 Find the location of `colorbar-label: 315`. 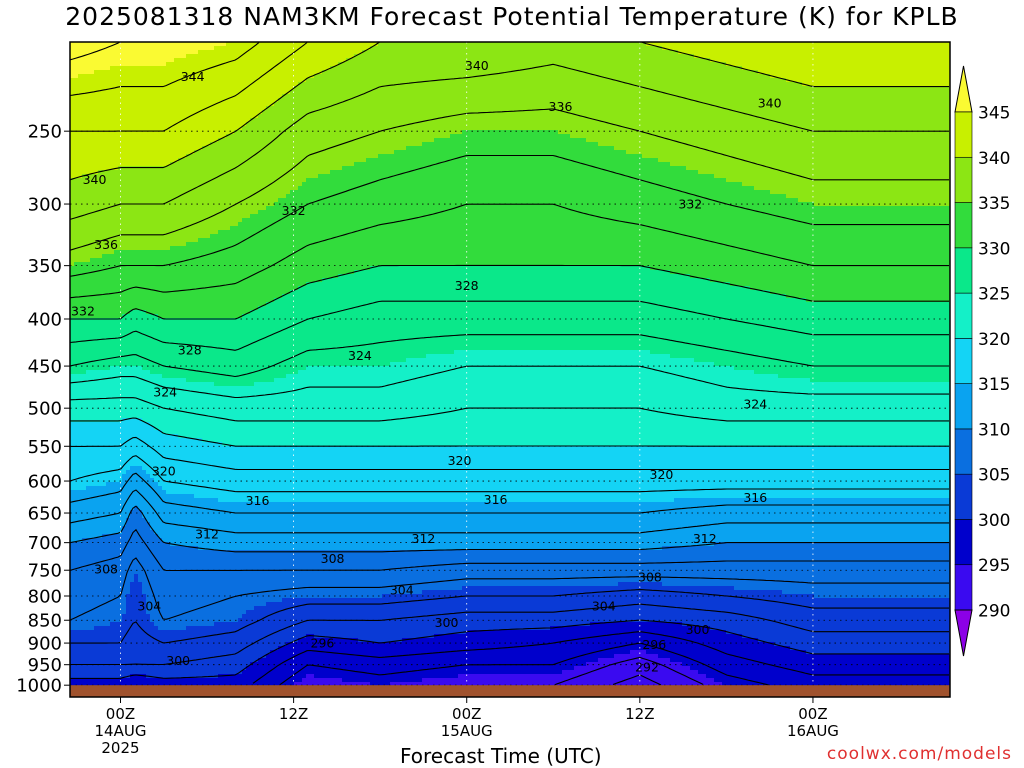

colorbar-label: 315 is located at coordinates (994, 385).